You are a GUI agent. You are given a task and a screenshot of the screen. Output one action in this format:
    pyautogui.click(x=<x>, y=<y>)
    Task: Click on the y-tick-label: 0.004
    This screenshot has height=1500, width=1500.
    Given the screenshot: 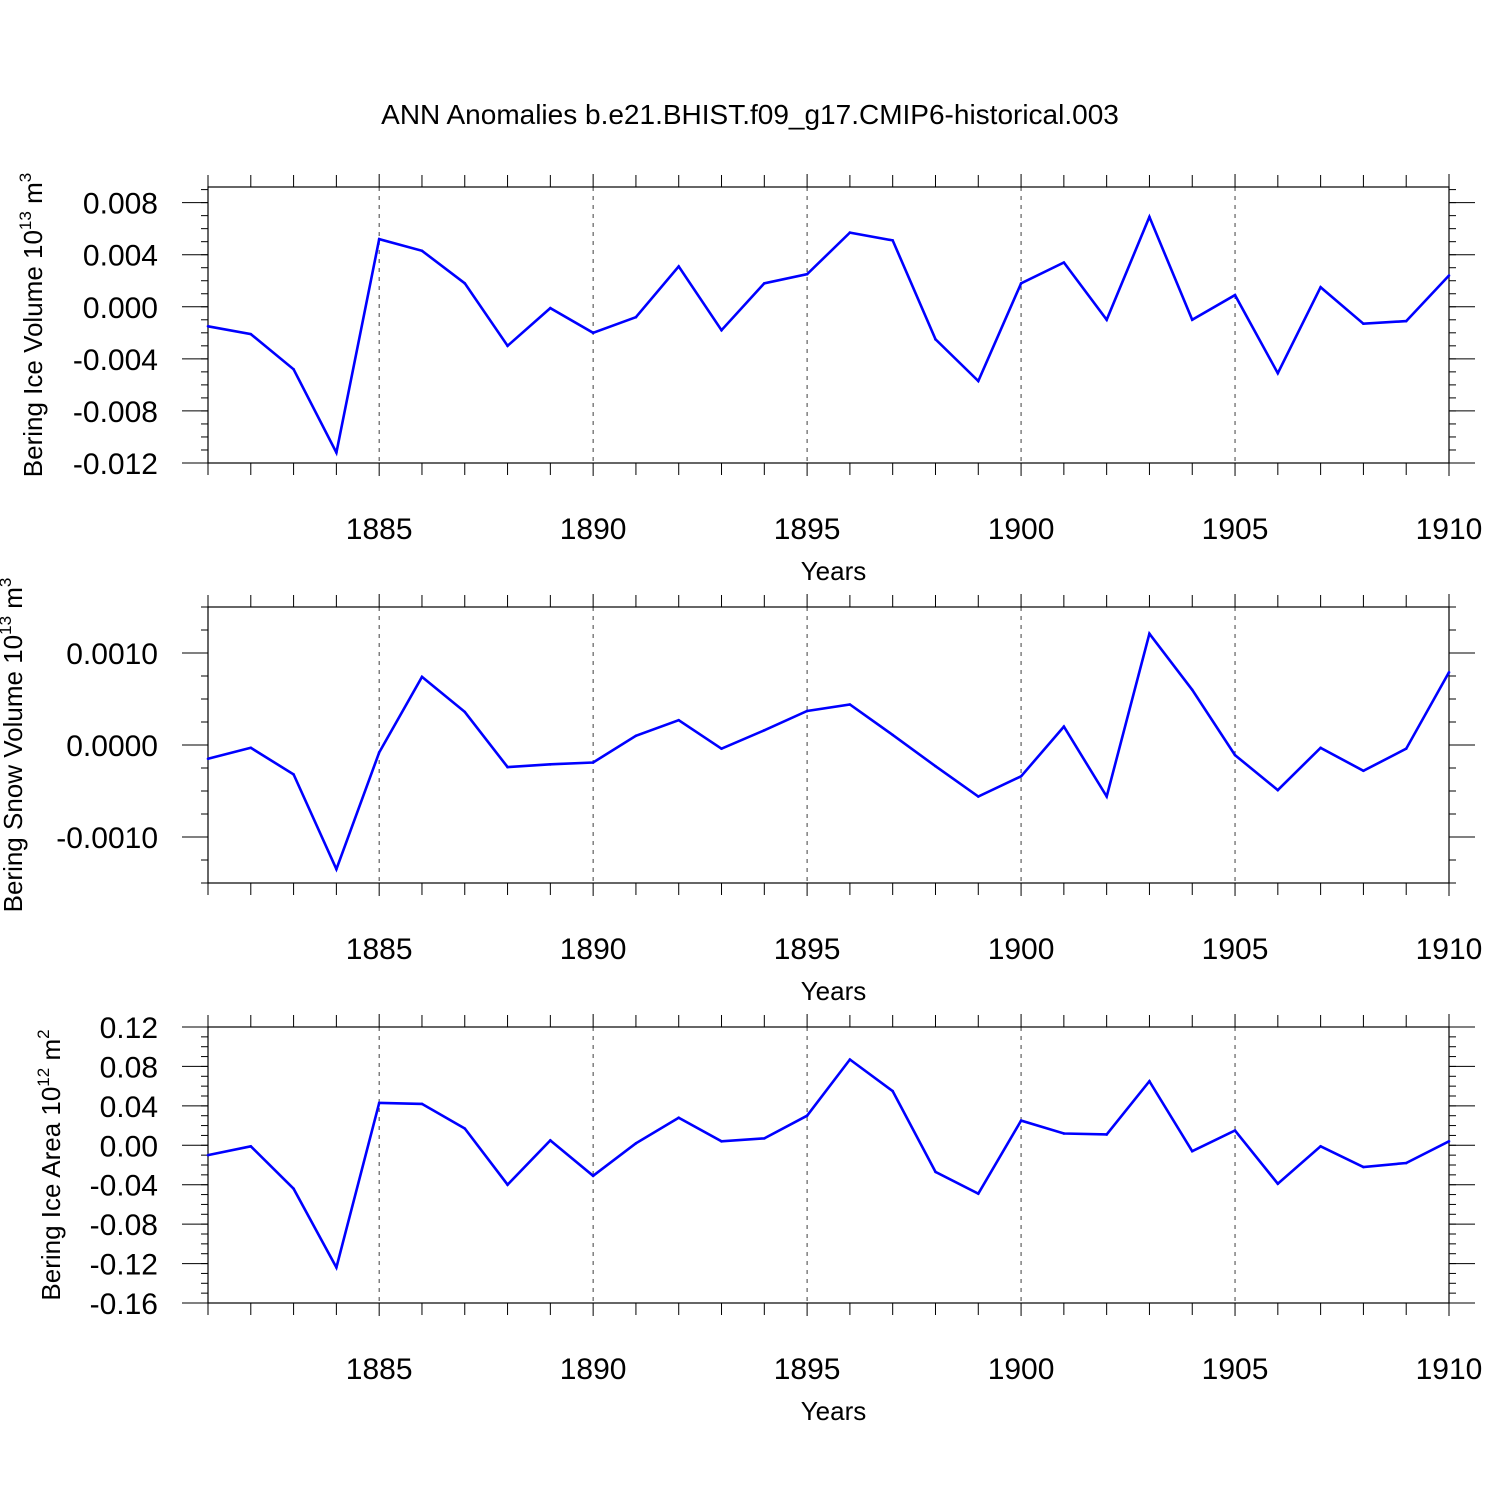 What is the action you would take?
    pyautogui.click(x=120, y=256)
    